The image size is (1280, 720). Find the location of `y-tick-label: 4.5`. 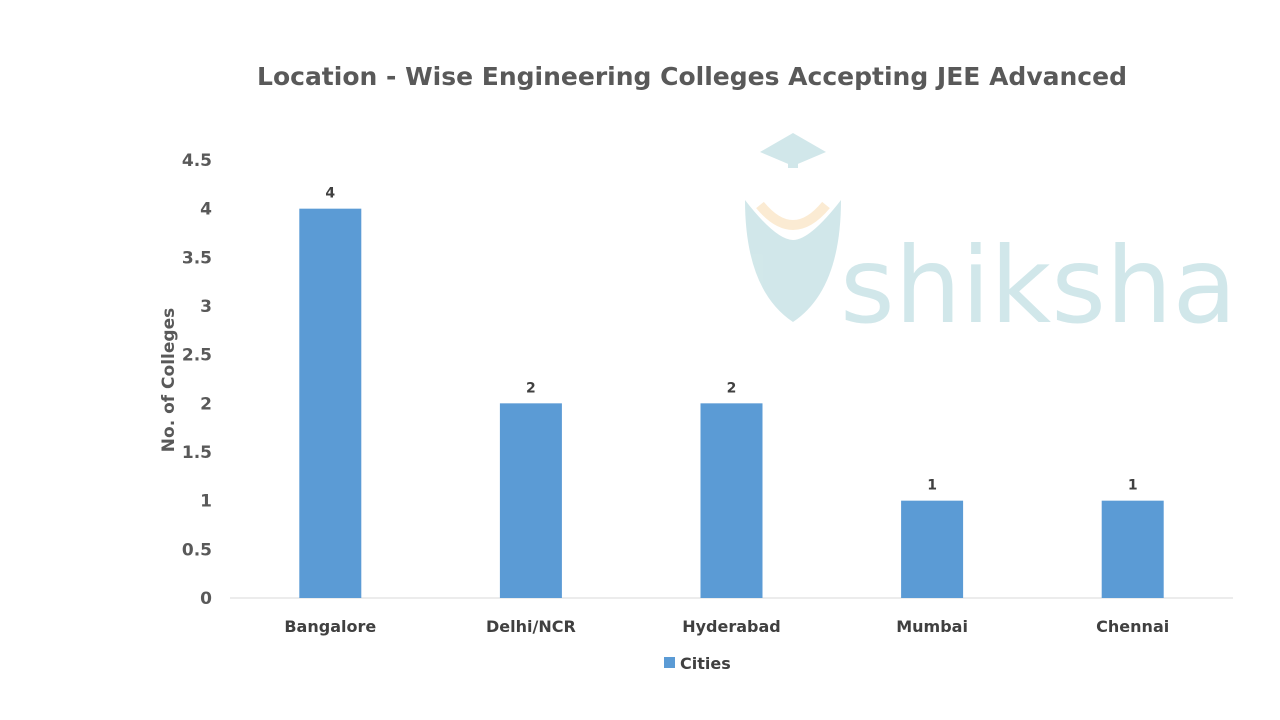

y-tick-label: 4.5 is located at coordinates (197, 161).